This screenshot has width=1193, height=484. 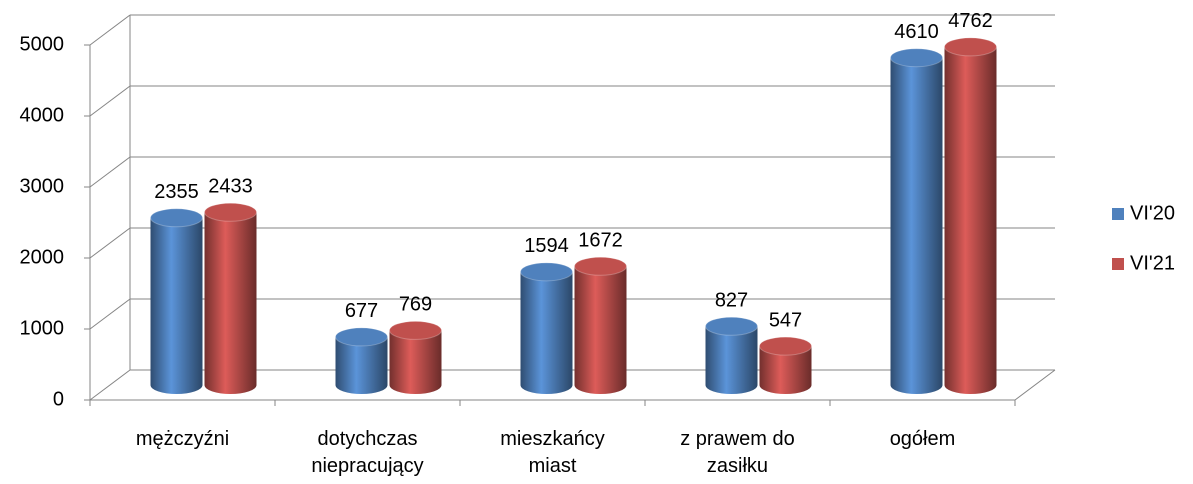 I want to click on y-tick-label: 1000, so click(x=42, y=328).